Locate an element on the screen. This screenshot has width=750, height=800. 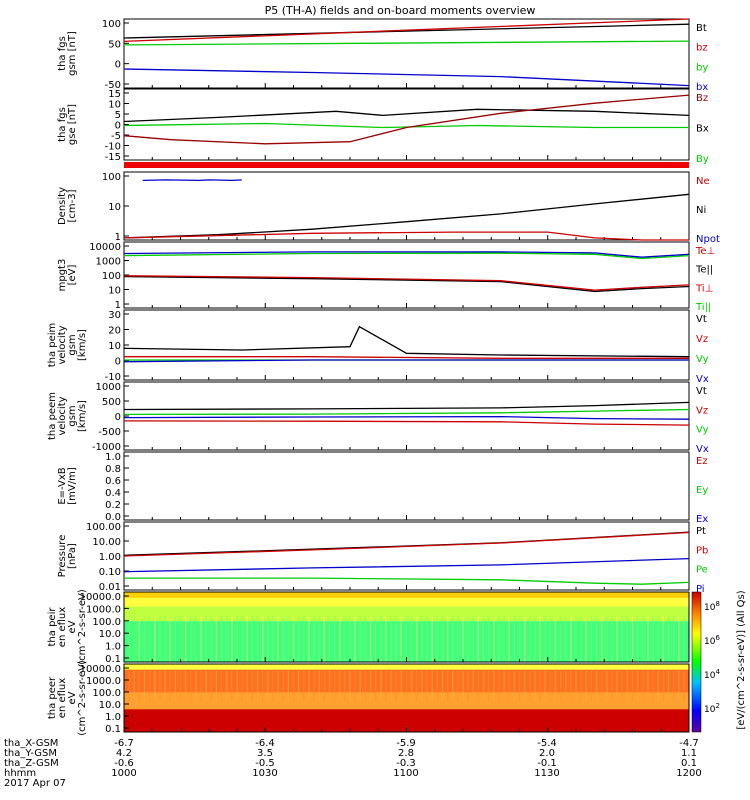
footer-row-label: hhmm is located at coordinates (20, 773).